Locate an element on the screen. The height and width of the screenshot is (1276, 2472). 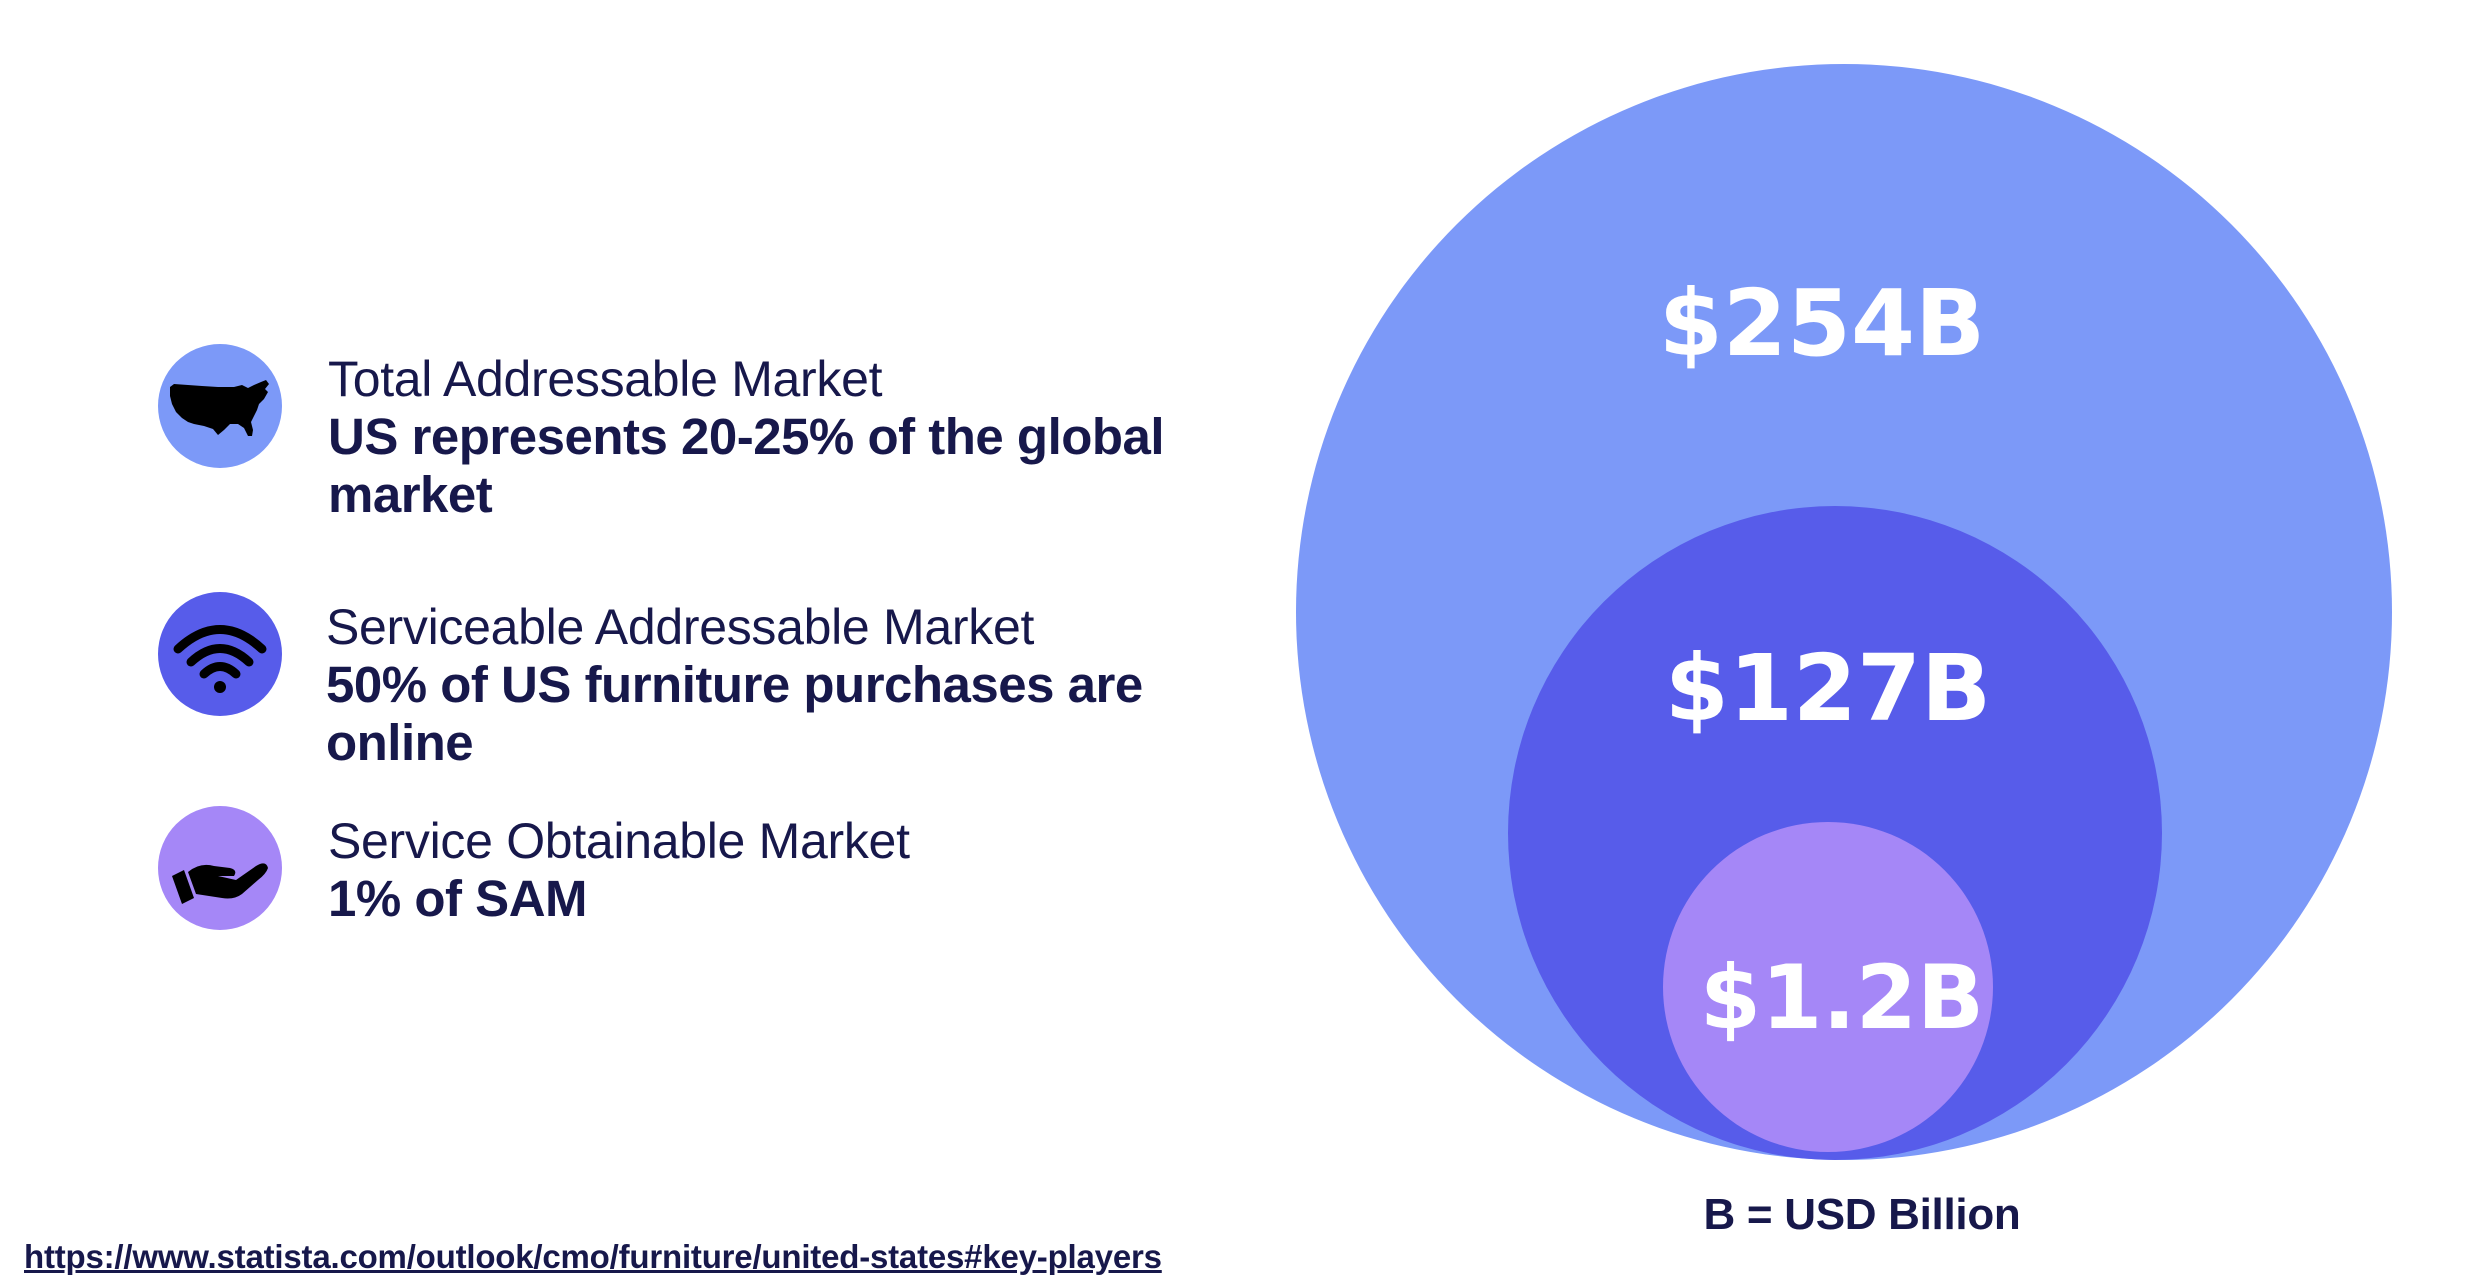
sam-icon-badge is located at coordinates (220, 654).